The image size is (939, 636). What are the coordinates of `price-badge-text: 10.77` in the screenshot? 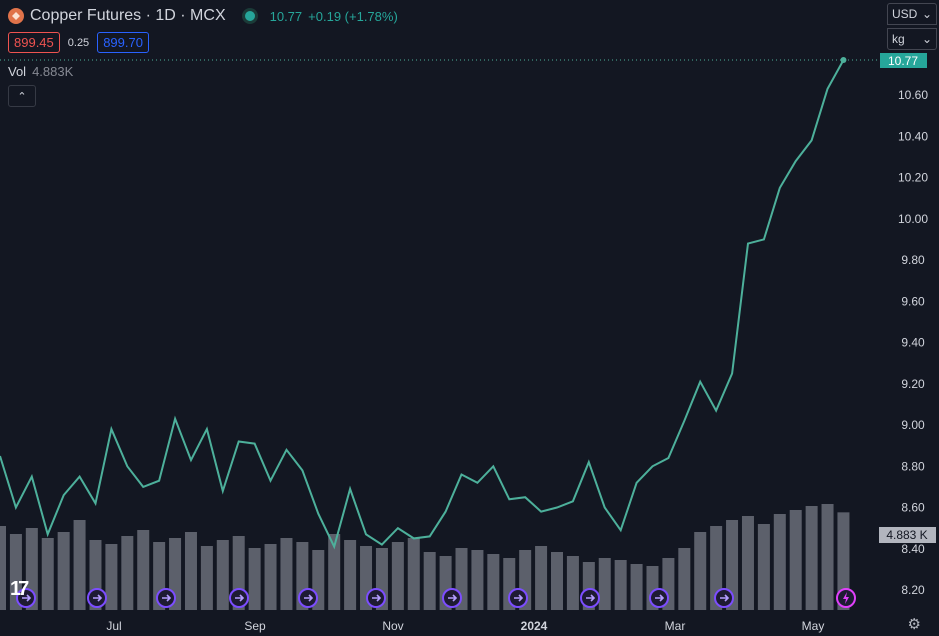 It's located at (903, 61).